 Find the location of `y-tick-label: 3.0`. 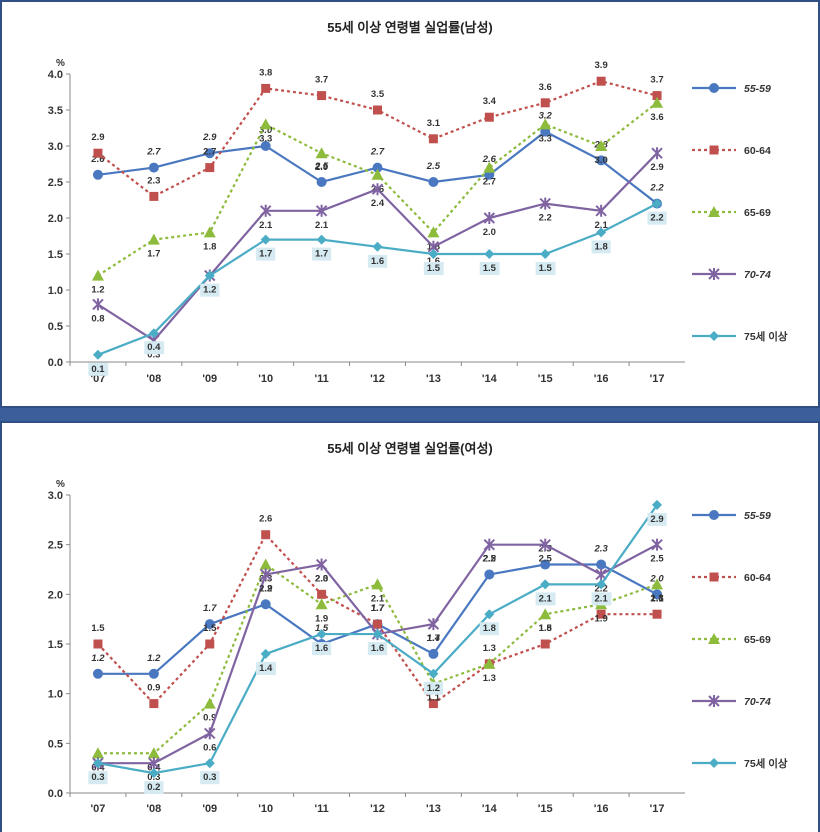

y-tick-label: 3.0 is located at coordinates (55, 147).